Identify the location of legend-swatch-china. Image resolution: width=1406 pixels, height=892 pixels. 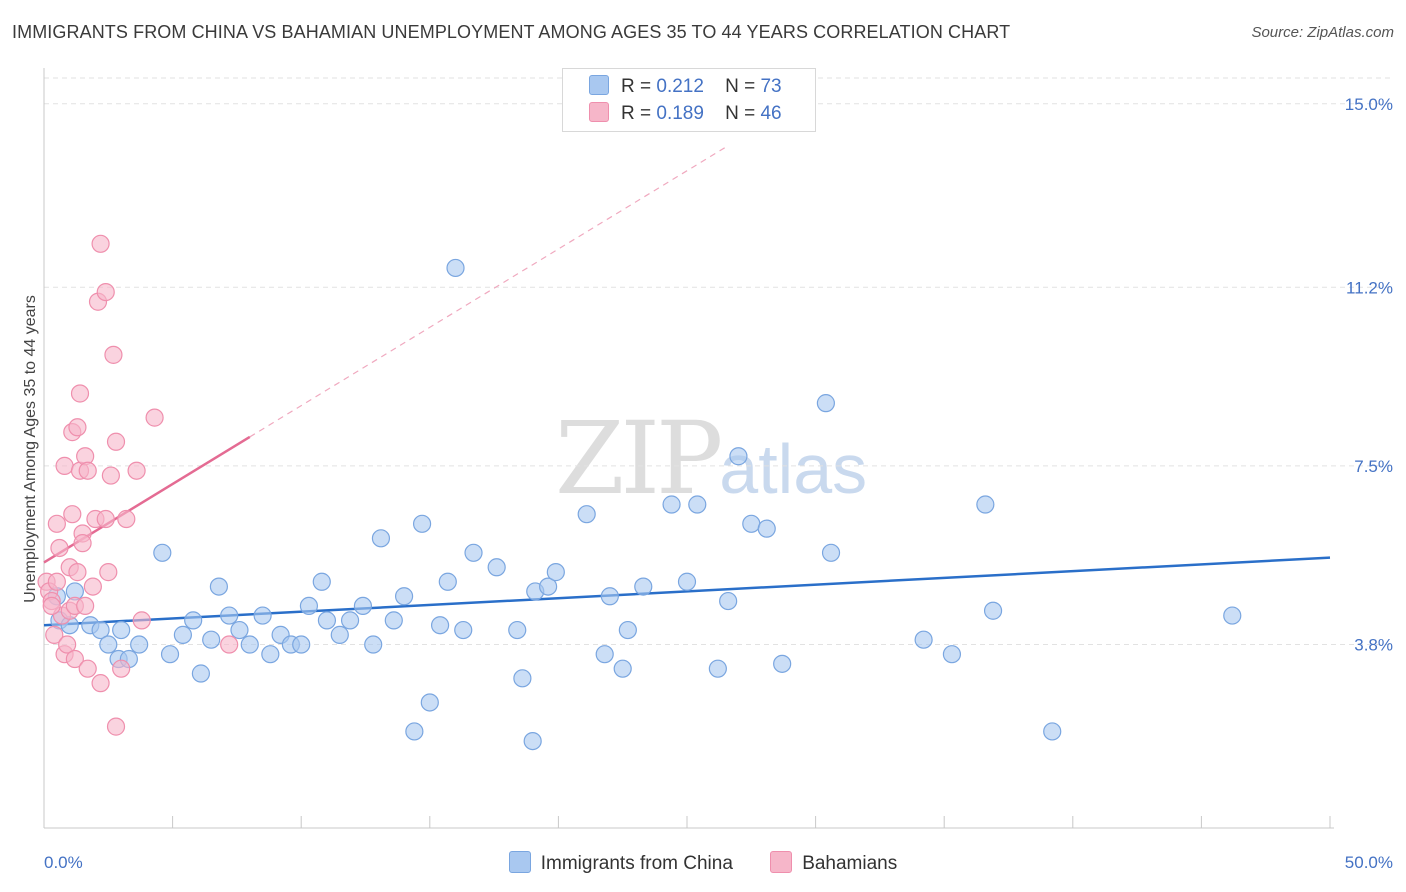
(599, 85).